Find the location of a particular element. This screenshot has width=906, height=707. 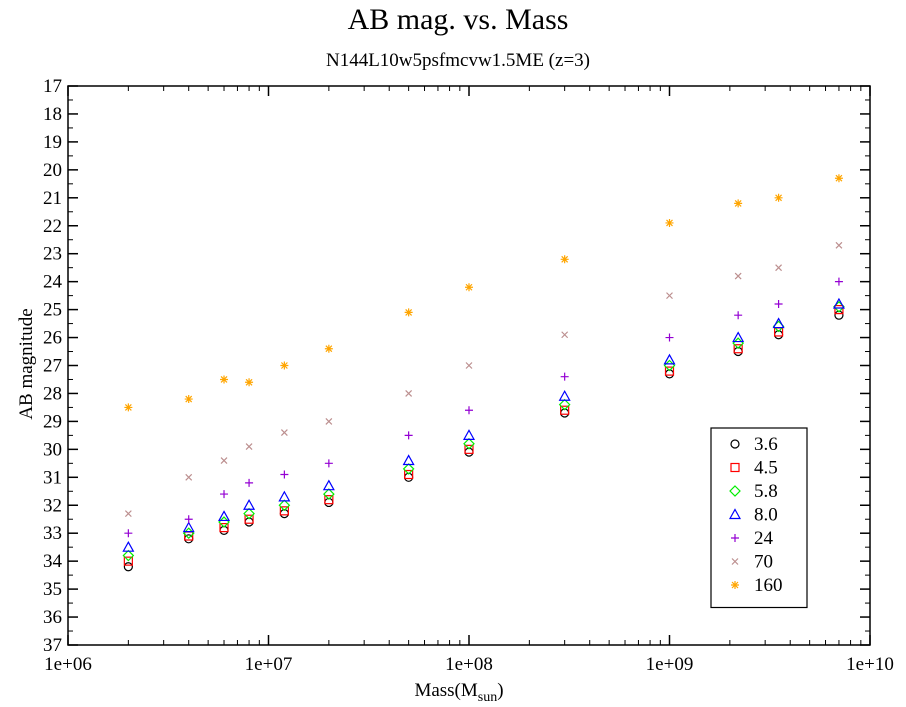

x-tick-label: 1e+07 is located at coordinates (269, 664).